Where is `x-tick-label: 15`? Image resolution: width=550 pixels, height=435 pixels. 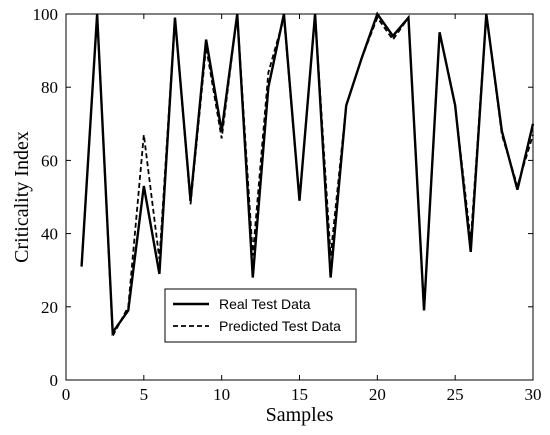 x-tick-label: 15 is located at coordinates (299, 394).